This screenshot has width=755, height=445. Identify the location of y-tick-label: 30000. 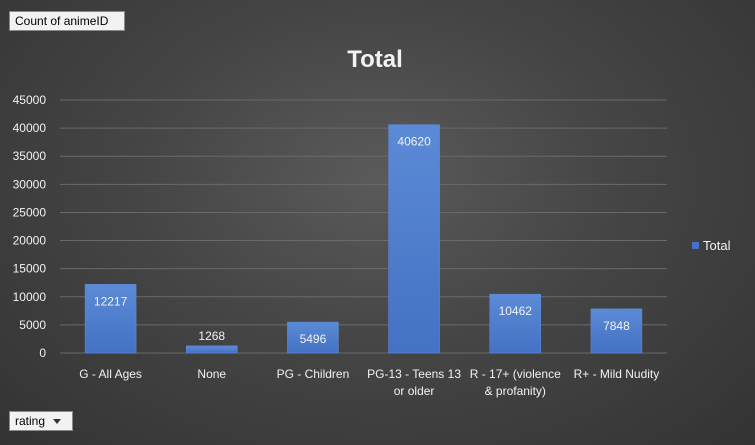
(30, 184).